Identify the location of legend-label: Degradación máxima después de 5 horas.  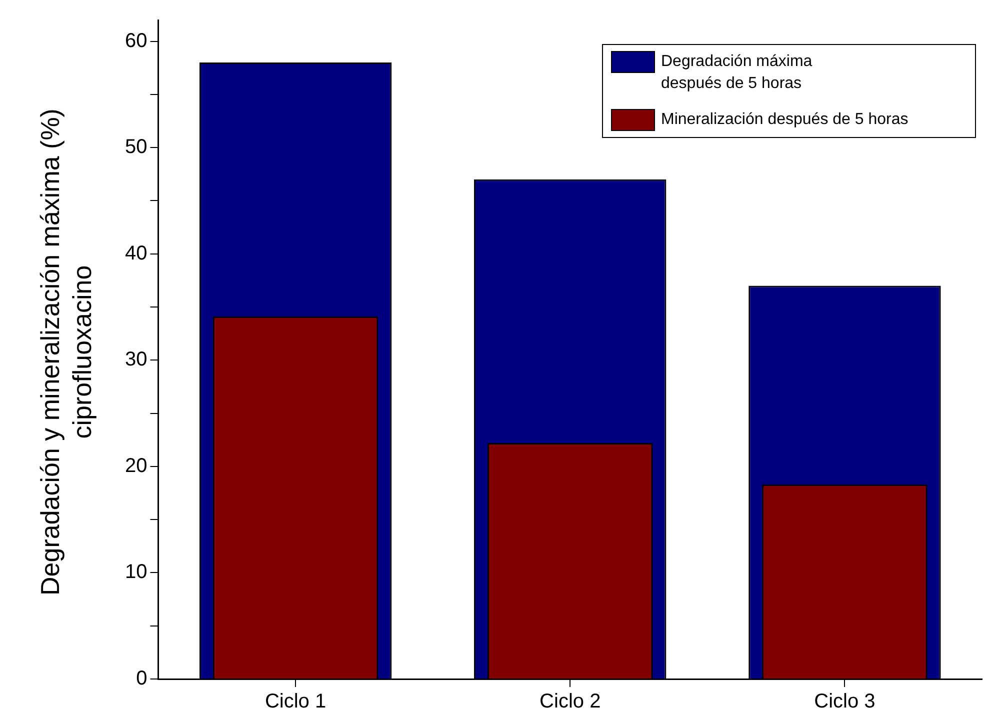
(737, 73).